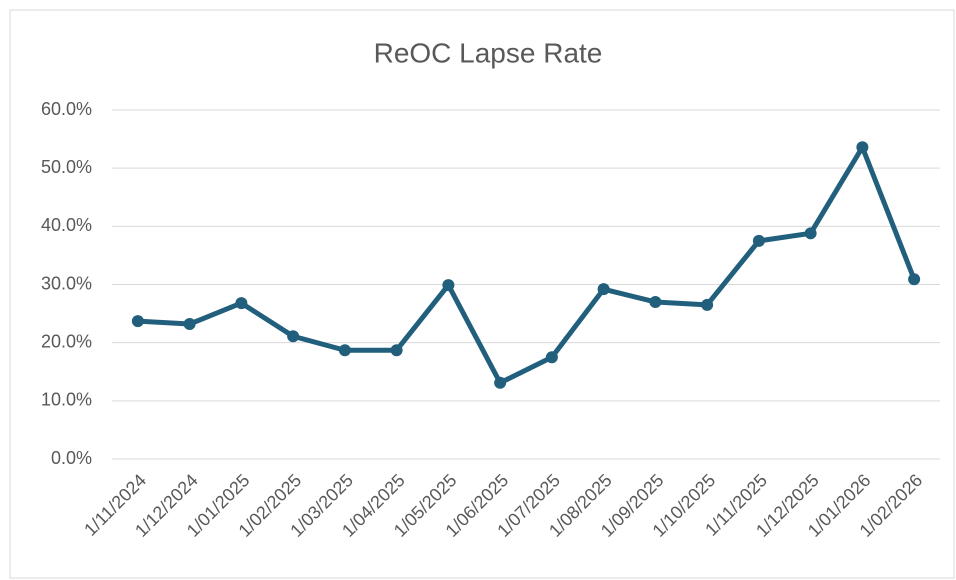  What do you see at coordinates (66, 109) in the screenshot?
I see `y-tick-label: 60.0%` at bounding box center [66, 109].